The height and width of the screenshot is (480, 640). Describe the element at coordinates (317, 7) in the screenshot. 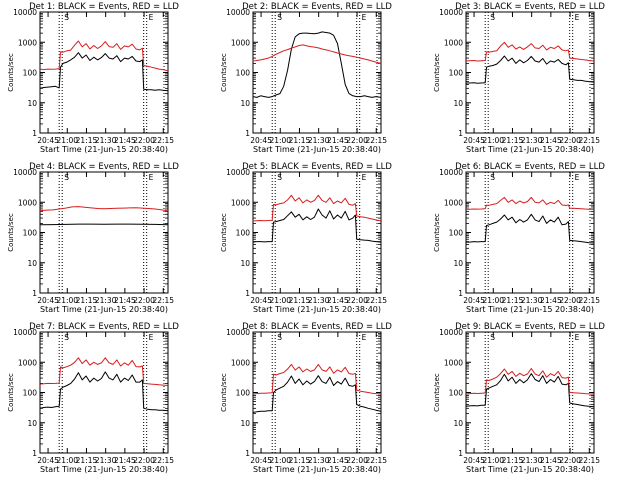

I see `panel-title: Det 2: BLACK = Events, RED = LLD` at that location.